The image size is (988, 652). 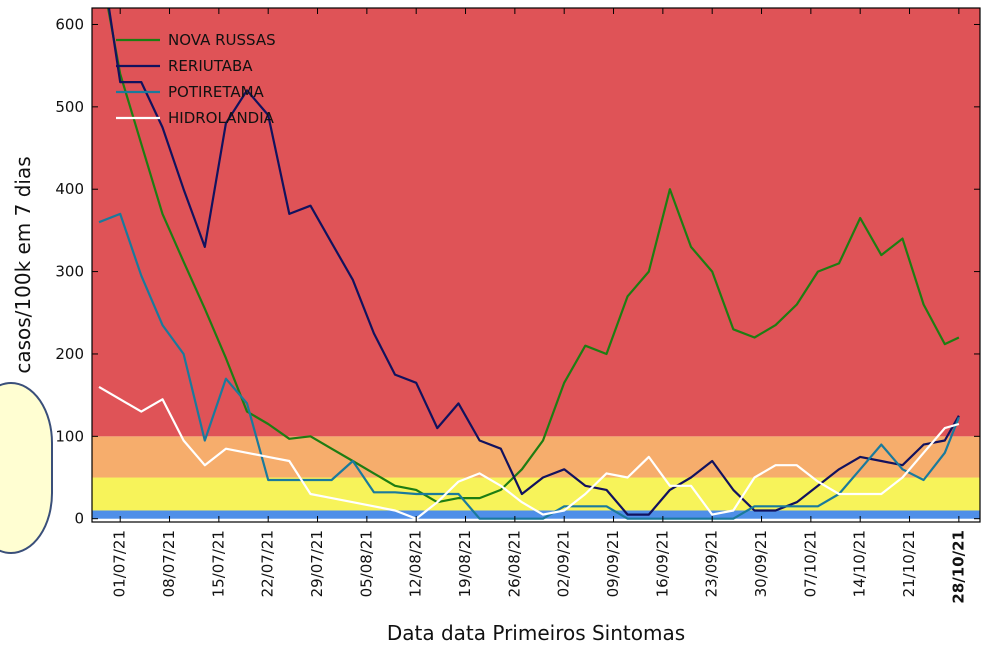 What do you see at coordinates (514, 563) in the screenshot?
I see `x-tick-label: 26/08/21` at bounding box center [514, 563].